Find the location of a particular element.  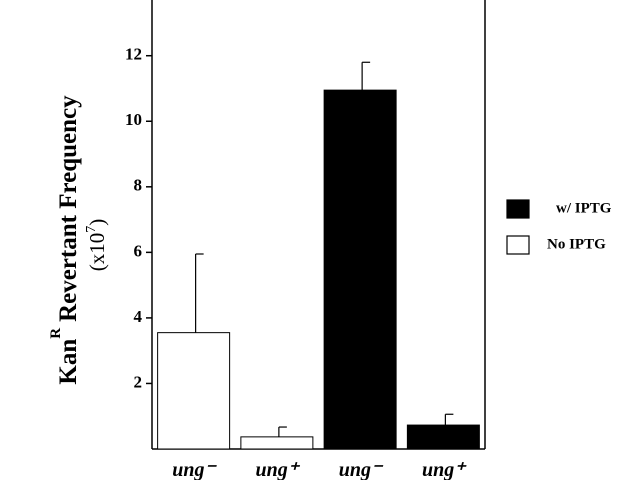

legend-label: No IPTG is located at coordinates (576, 244).